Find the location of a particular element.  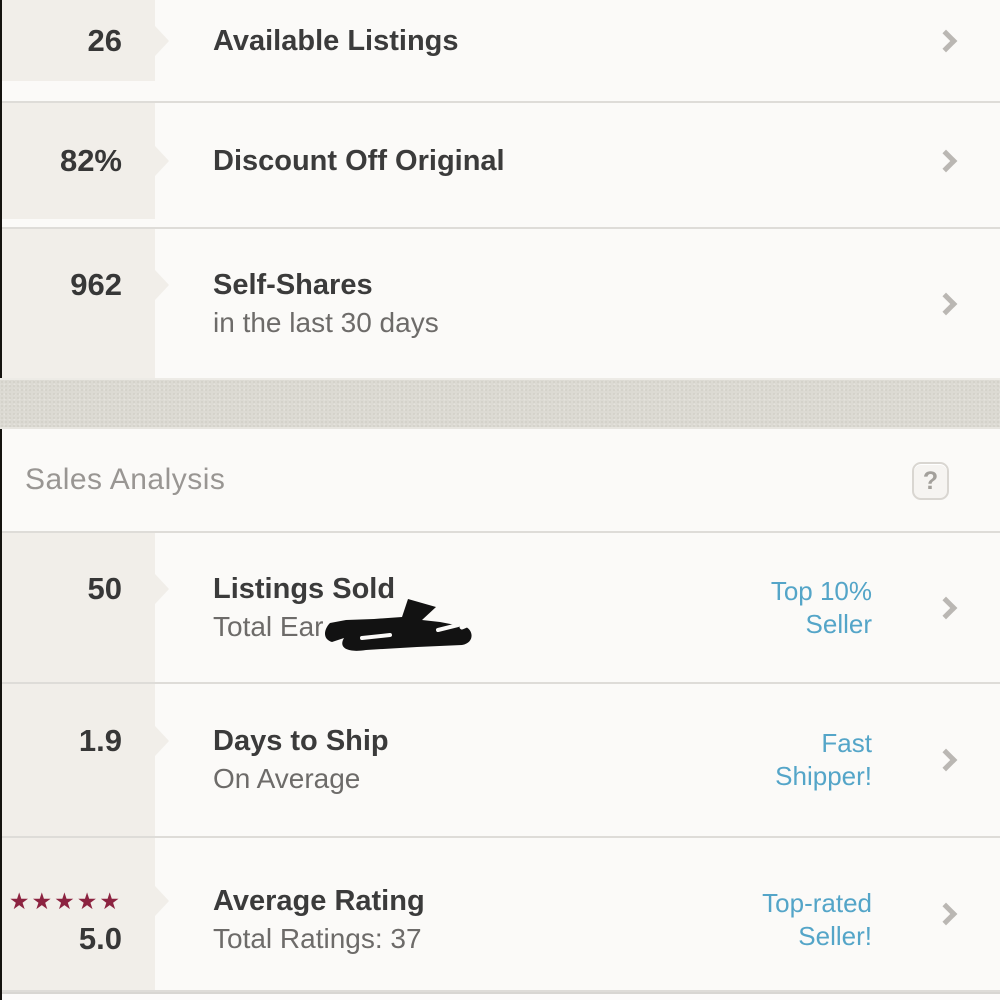

stat-title: Days to Ship is located at coordinates (301, 741).